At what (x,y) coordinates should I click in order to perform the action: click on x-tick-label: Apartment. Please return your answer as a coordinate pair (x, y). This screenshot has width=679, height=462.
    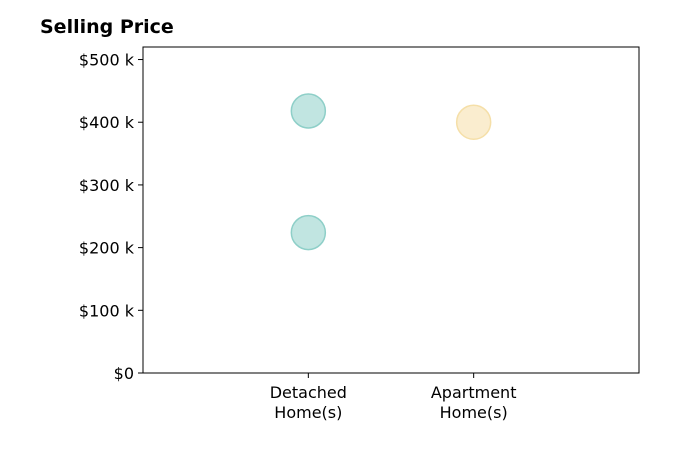
    Looking at the image, I should click on (474, 392).